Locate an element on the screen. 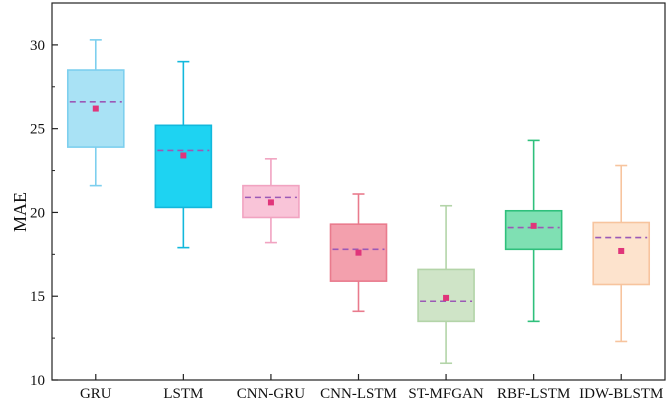  x-tick-label: IDW-BLSTM is located at coordinates (621, 394).